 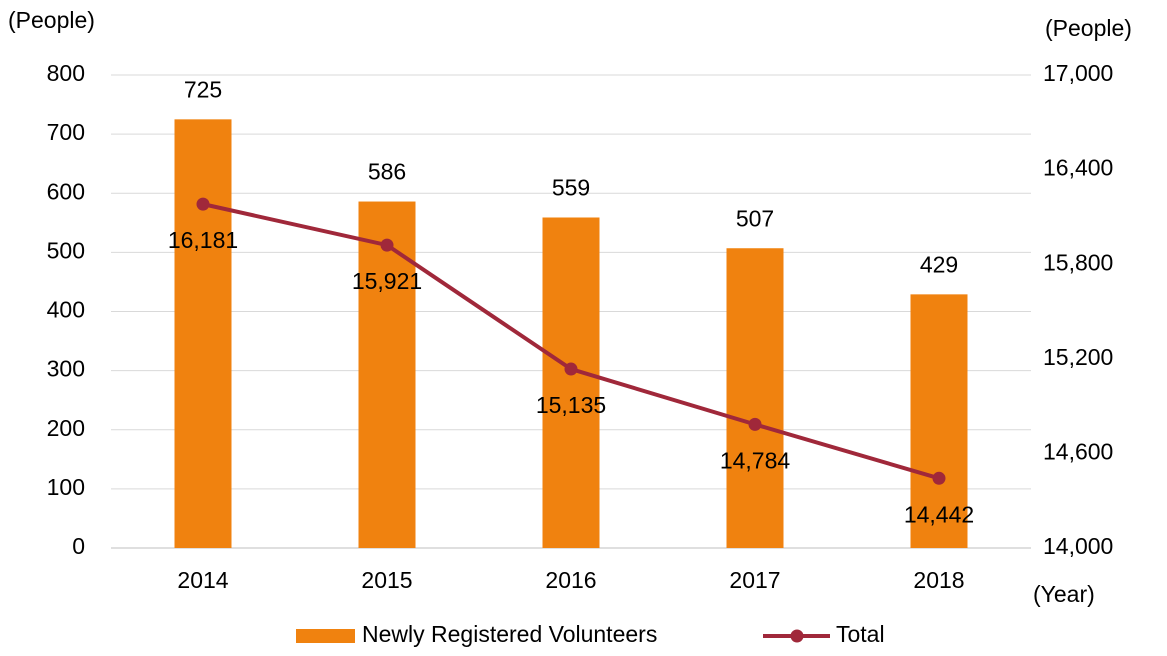 I want to click on legend-marker, so click(x=797, y=636).